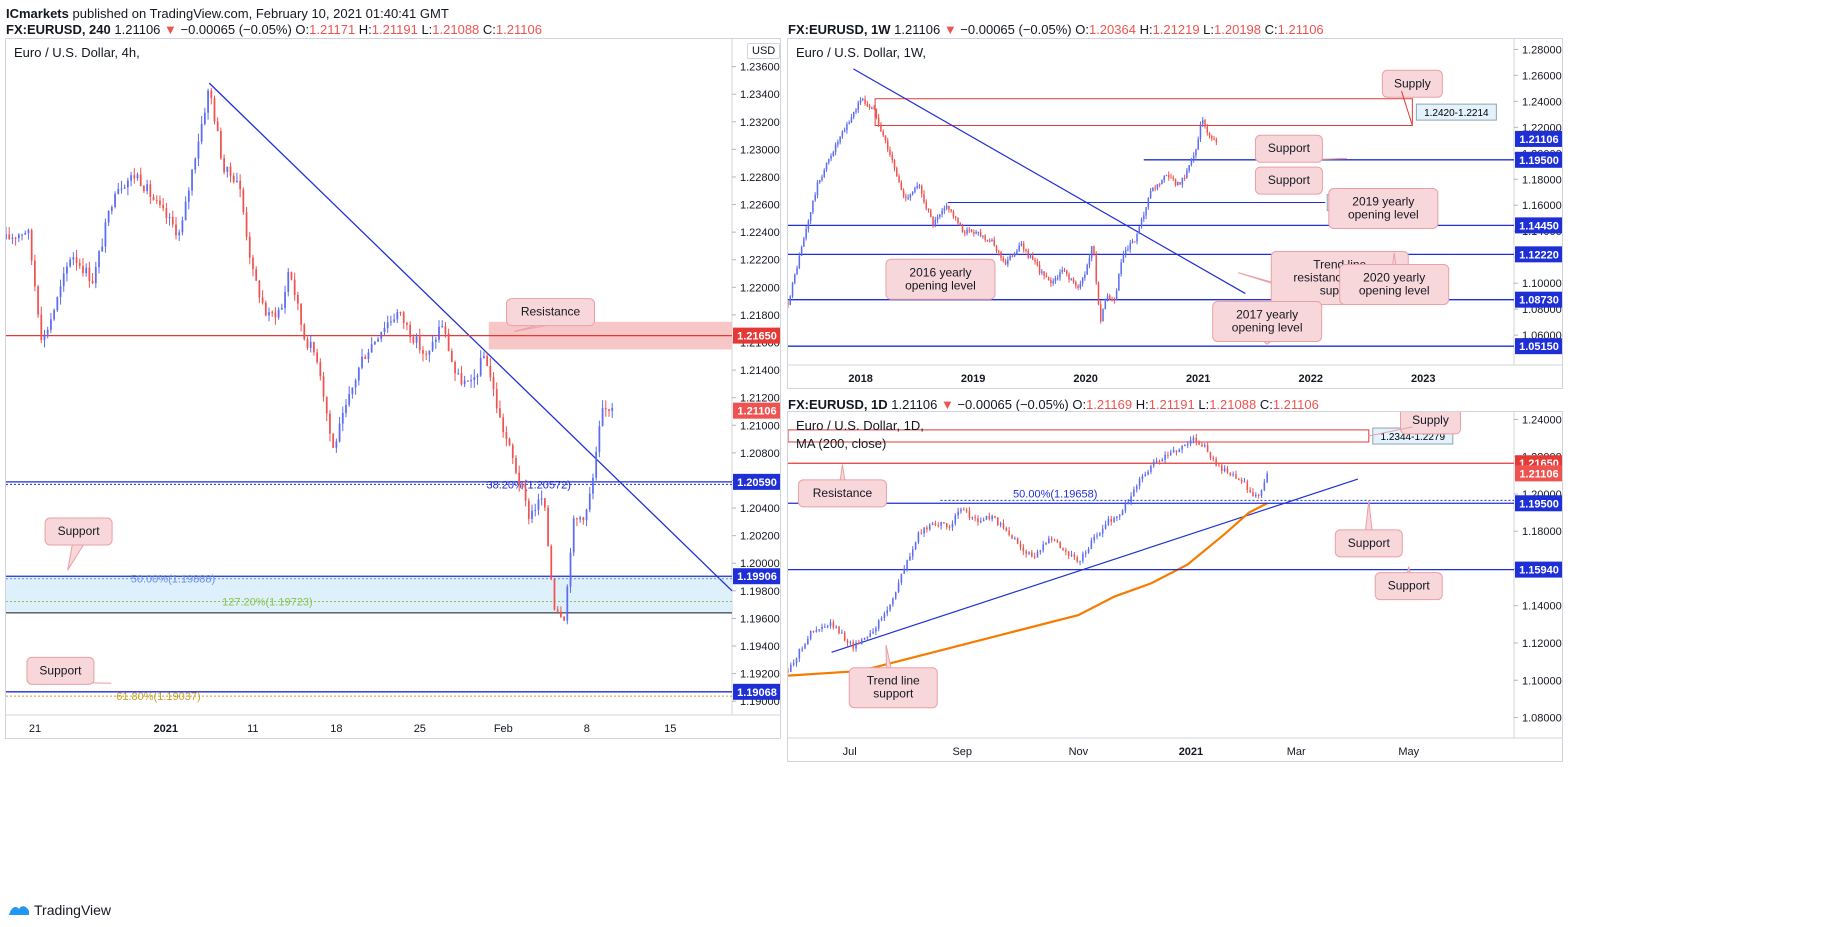  Describe the element at coordinates (760, 675) in the screenshot. I see `y-tick-label: 1.19200` at that location.